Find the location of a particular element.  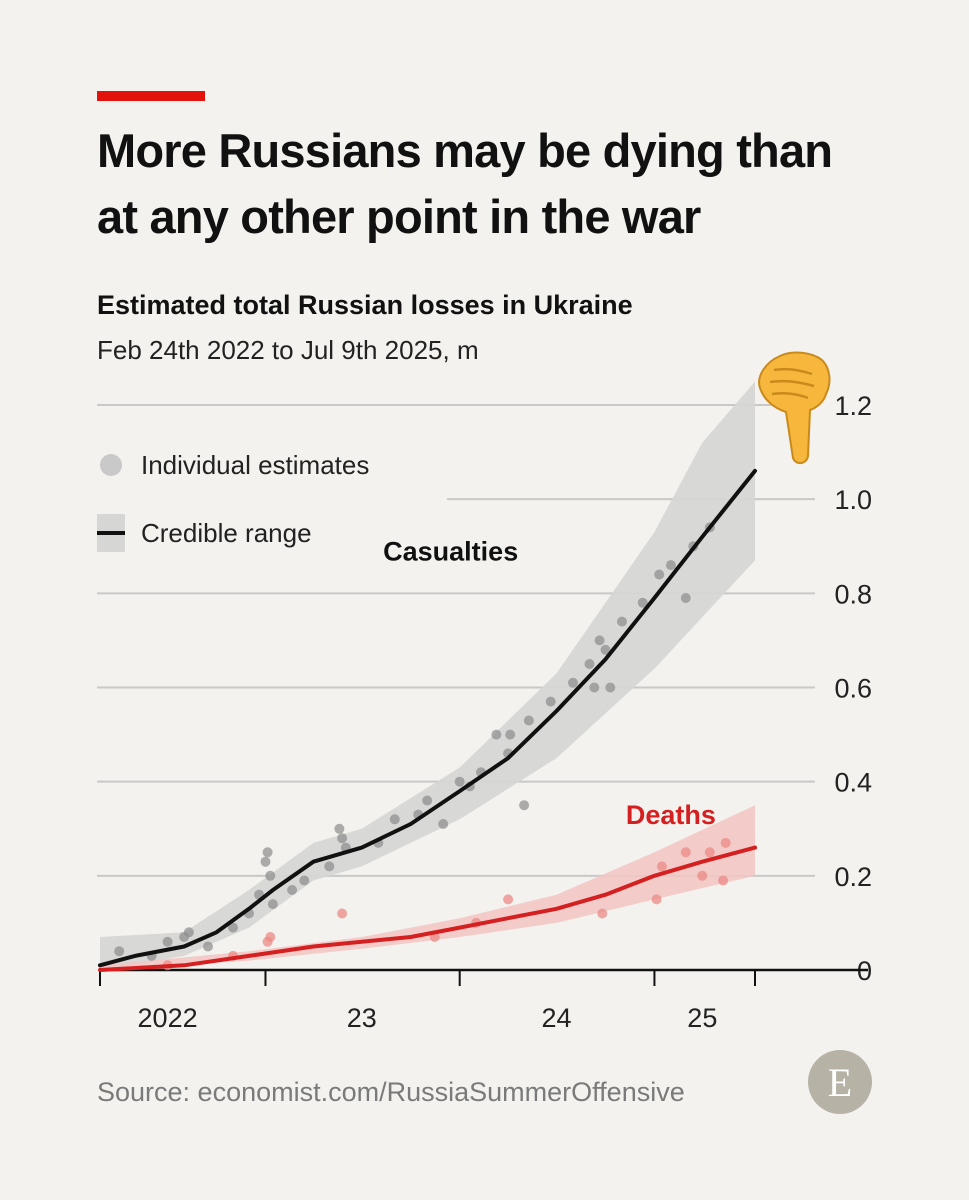

legend-label-estimates: Individual estimates is located at coordinates (255, 464).